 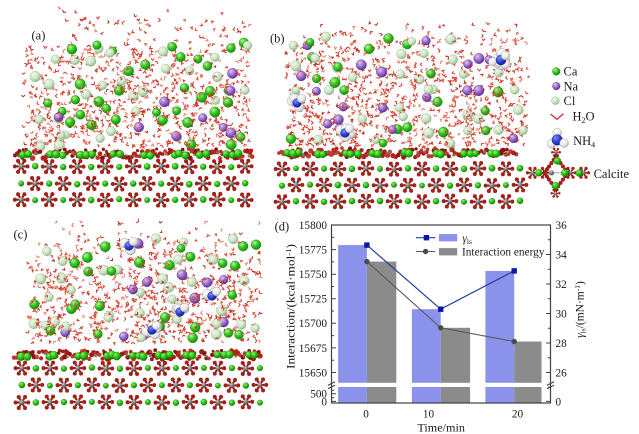 I want to click on svg-text: 15800, so click(x=313, y=226).